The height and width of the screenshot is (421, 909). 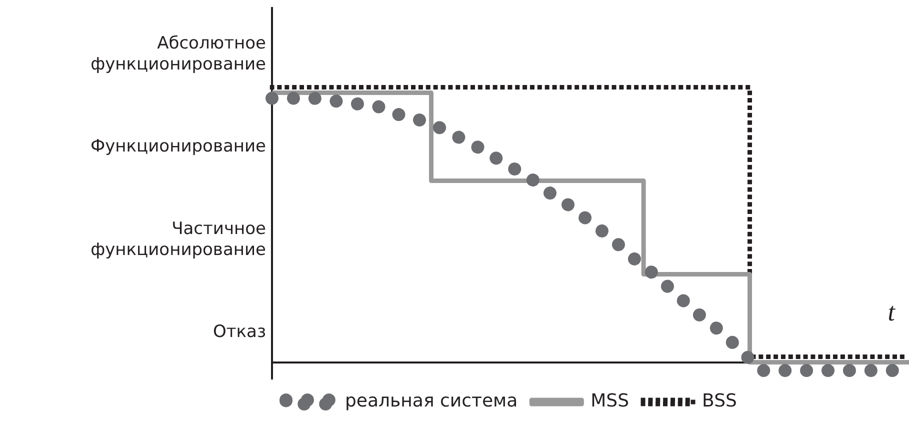 I want to click on text: Абсолютное функционирование, so click(x=178, y=53).